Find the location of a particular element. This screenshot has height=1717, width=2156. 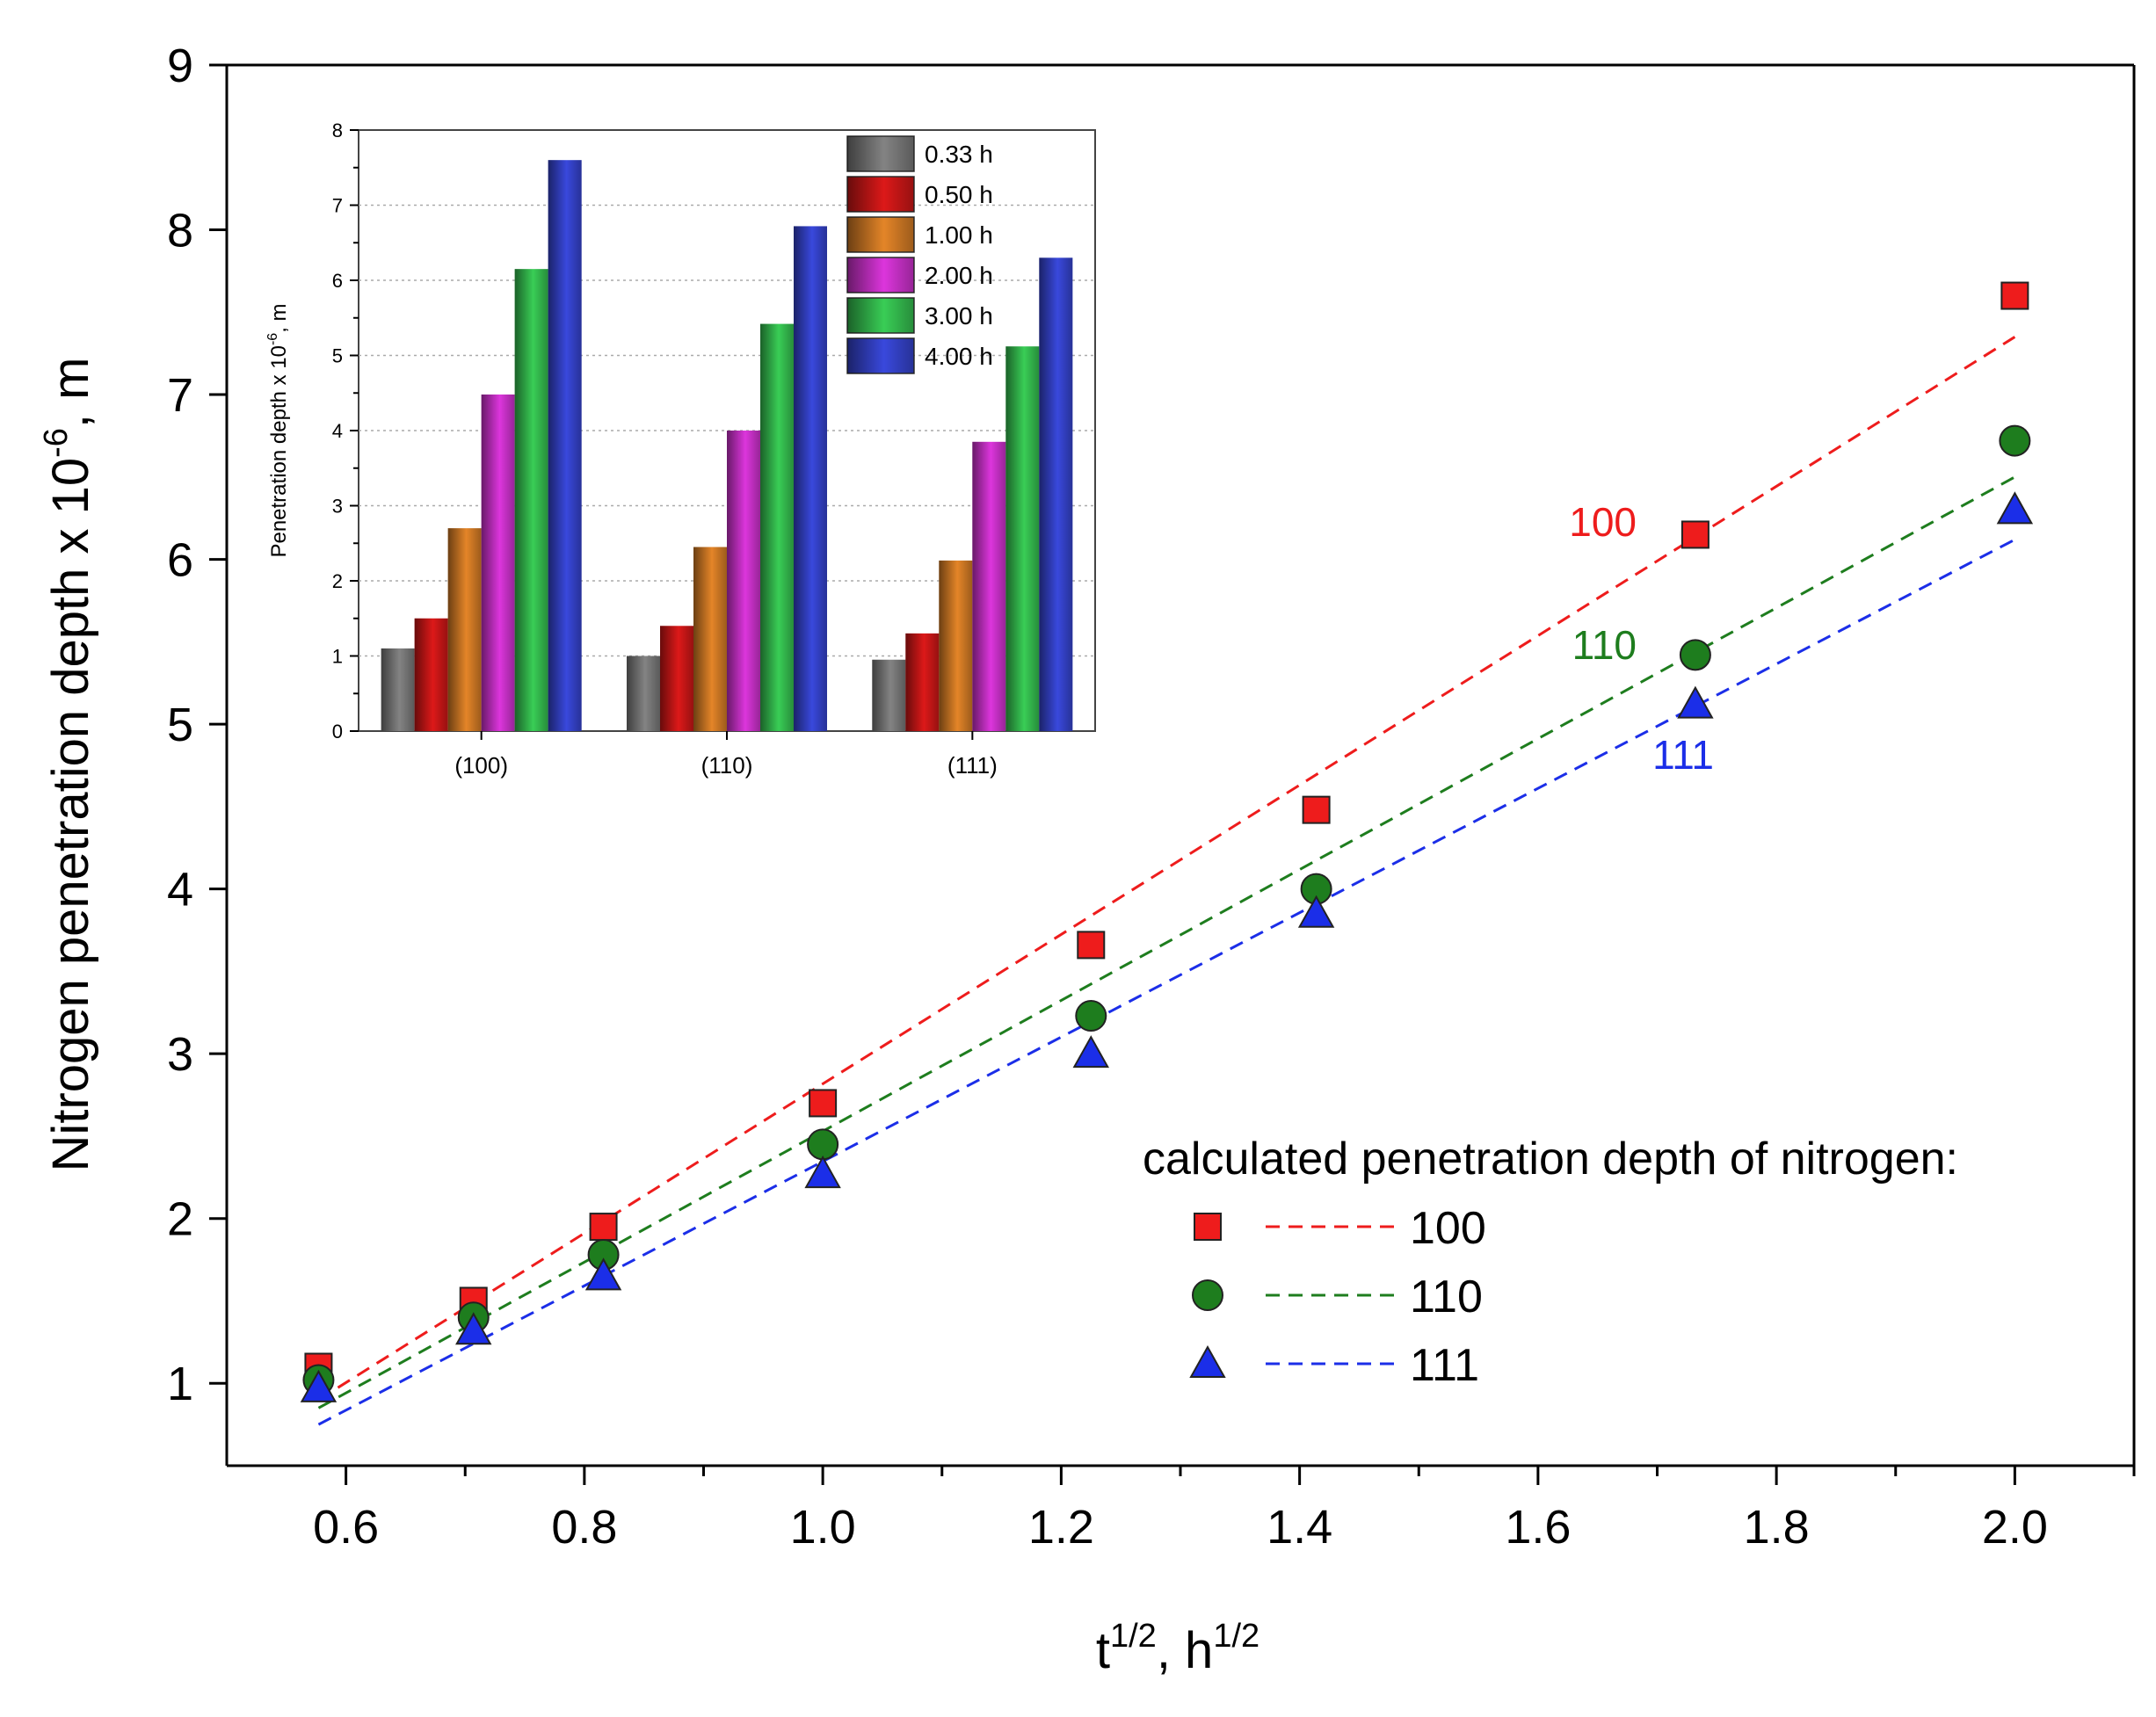

annotation-110: 110 is located at coordinates (1604, 645).